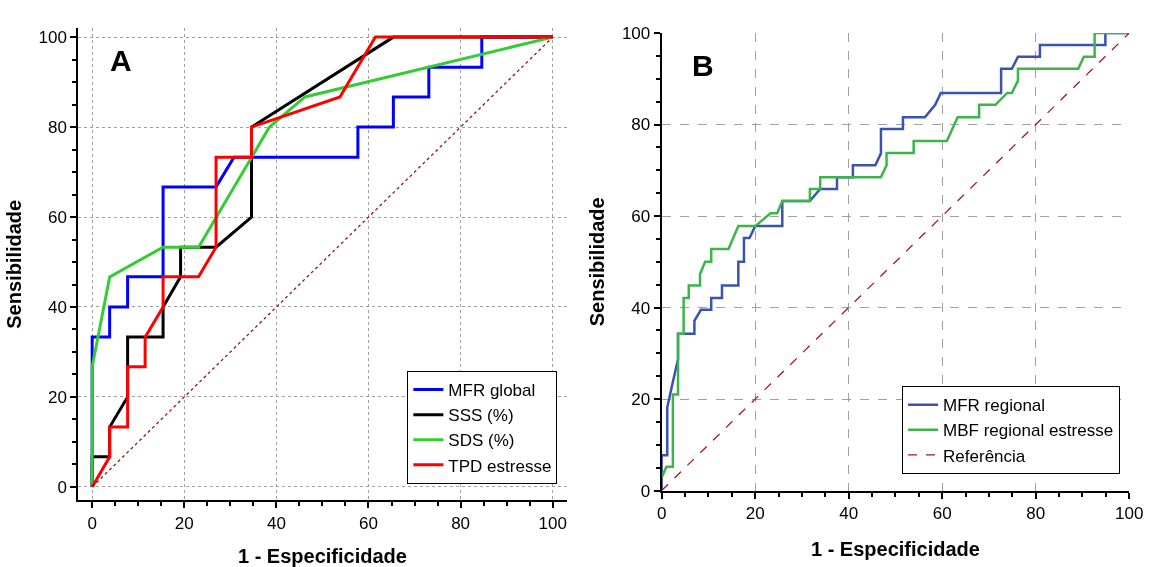  What do you see at coordinates (492, 391) in the screenshot?
I see `legend-label: MFR global` at bounding box center [492, 391].